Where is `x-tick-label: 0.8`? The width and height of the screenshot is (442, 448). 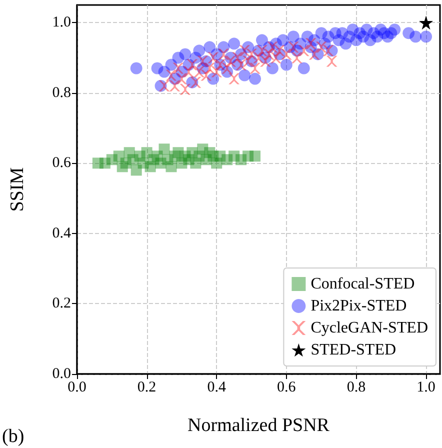 x-tick-label: 0.8 is located at coordinates (356, 388).